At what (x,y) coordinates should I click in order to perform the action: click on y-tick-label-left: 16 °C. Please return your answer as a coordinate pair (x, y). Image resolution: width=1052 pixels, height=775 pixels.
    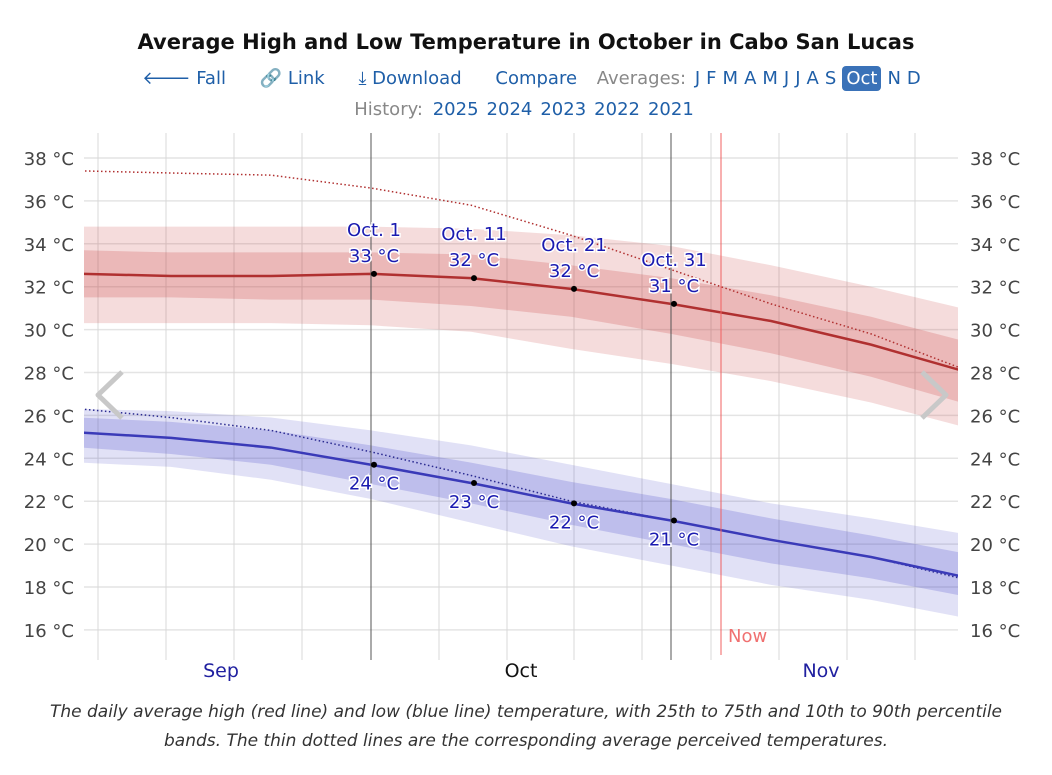
    Looking at the image, I should click on (49, 631).